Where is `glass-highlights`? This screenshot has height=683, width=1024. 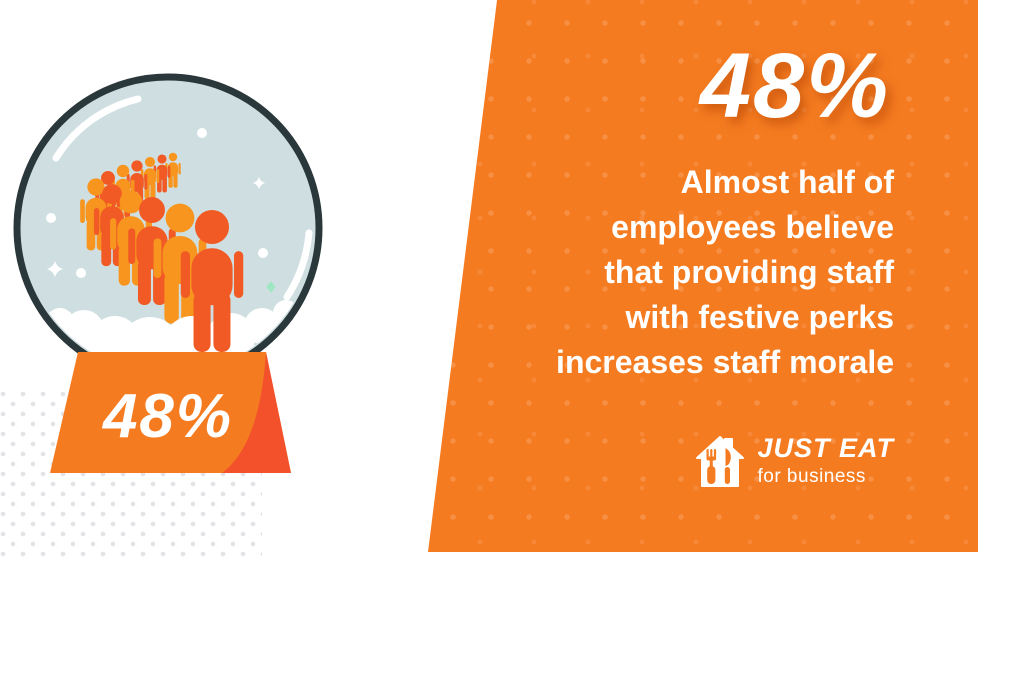 glass-highlights is located at coordinates (182, 198).